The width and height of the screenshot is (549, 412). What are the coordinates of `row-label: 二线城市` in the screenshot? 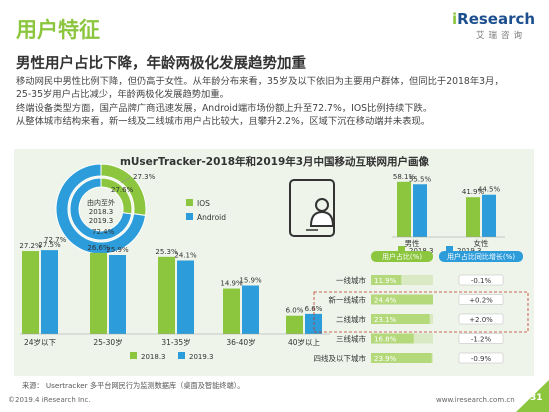 It's located at (351, 319).